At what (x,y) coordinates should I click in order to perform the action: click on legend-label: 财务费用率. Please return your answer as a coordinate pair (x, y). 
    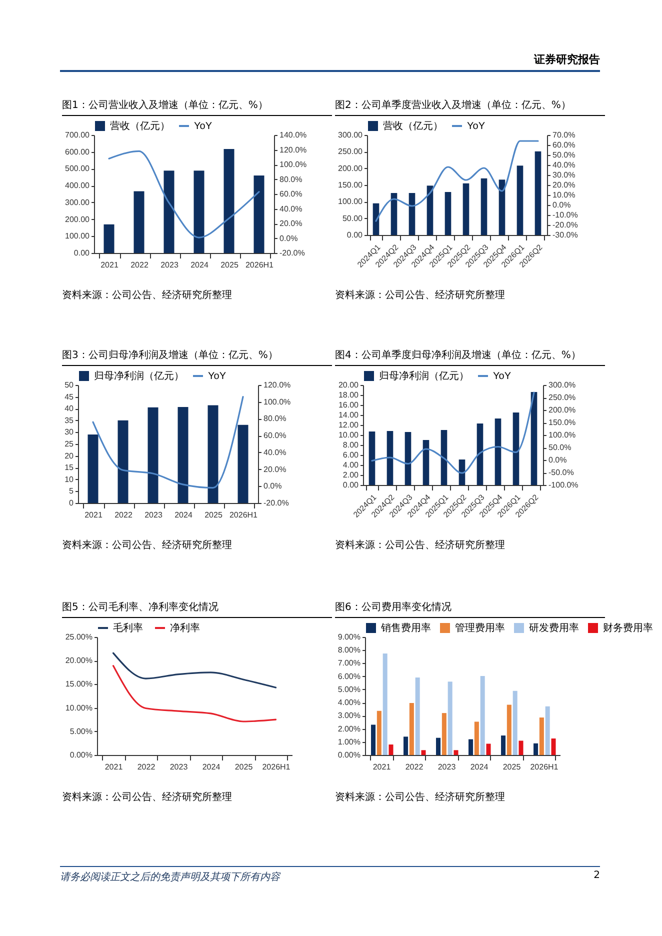
    Looking at the image, I should click on (628, 628).